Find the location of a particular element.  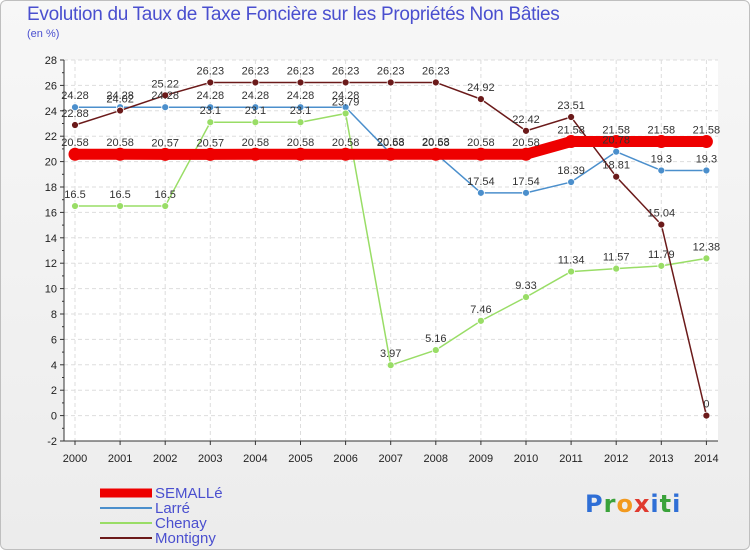

y-tick-label: 6 is located at coordinates (54, 340).